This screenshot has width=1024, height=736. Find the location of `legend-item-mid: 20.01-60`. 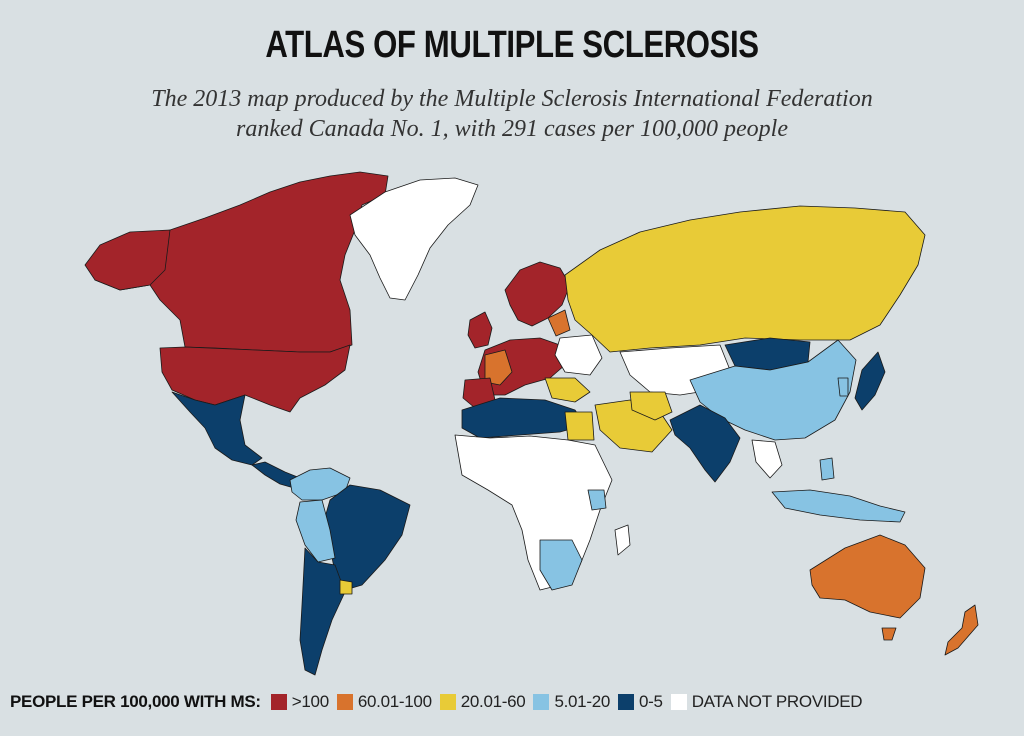

legend-item-mid: 20.01-60 is located at coordinates (482, 702).